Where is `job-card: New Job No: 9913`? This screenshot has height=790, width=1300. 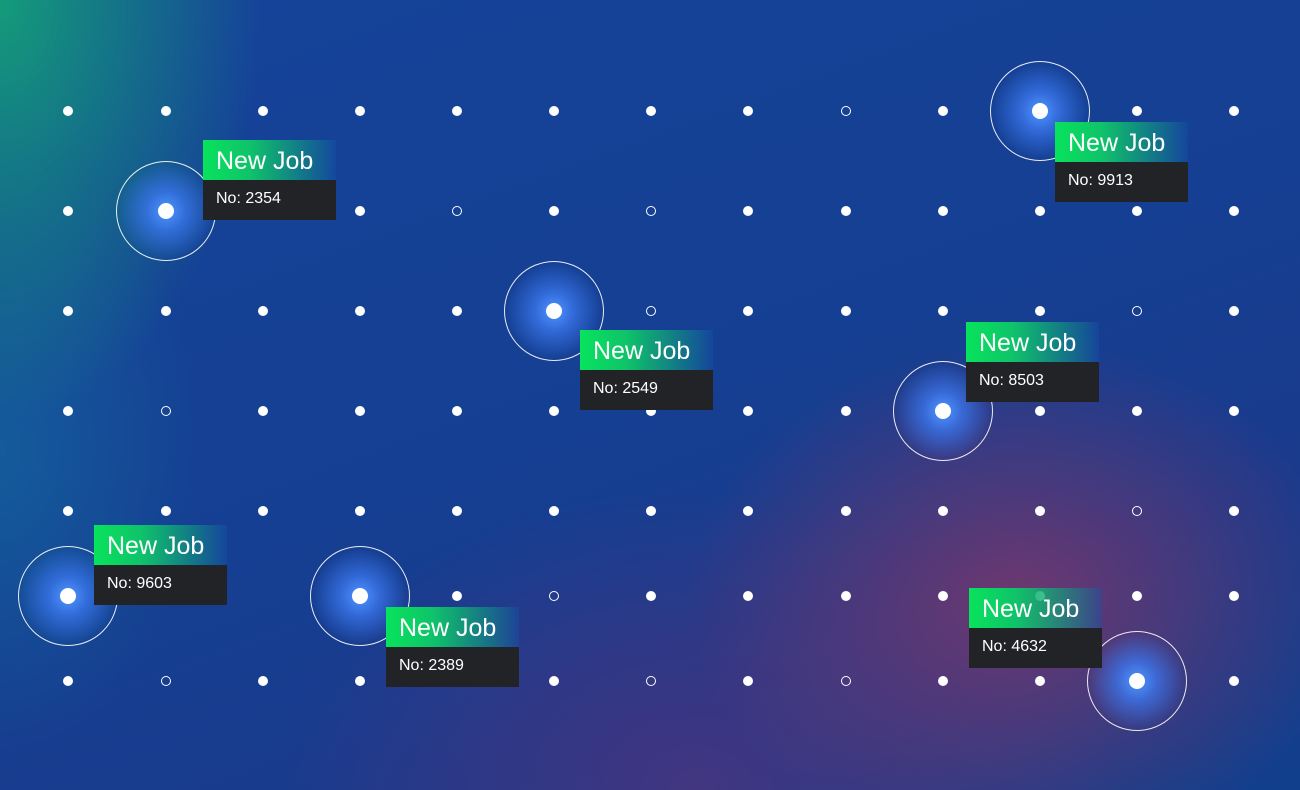
job-card: New Job No: 9913 is located at coordinates (1121, 162).